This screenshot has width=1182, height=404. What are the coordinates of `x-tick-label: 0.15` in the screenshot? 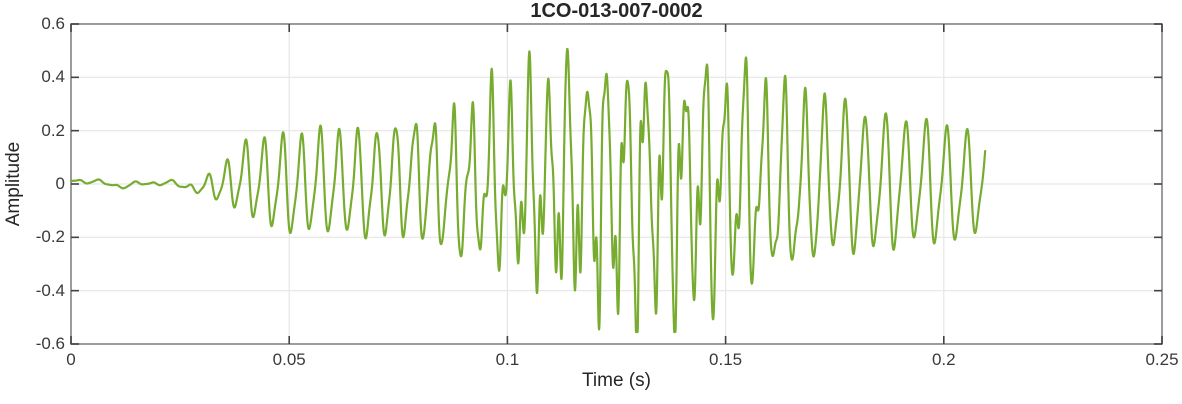 It's located at (726, 359).